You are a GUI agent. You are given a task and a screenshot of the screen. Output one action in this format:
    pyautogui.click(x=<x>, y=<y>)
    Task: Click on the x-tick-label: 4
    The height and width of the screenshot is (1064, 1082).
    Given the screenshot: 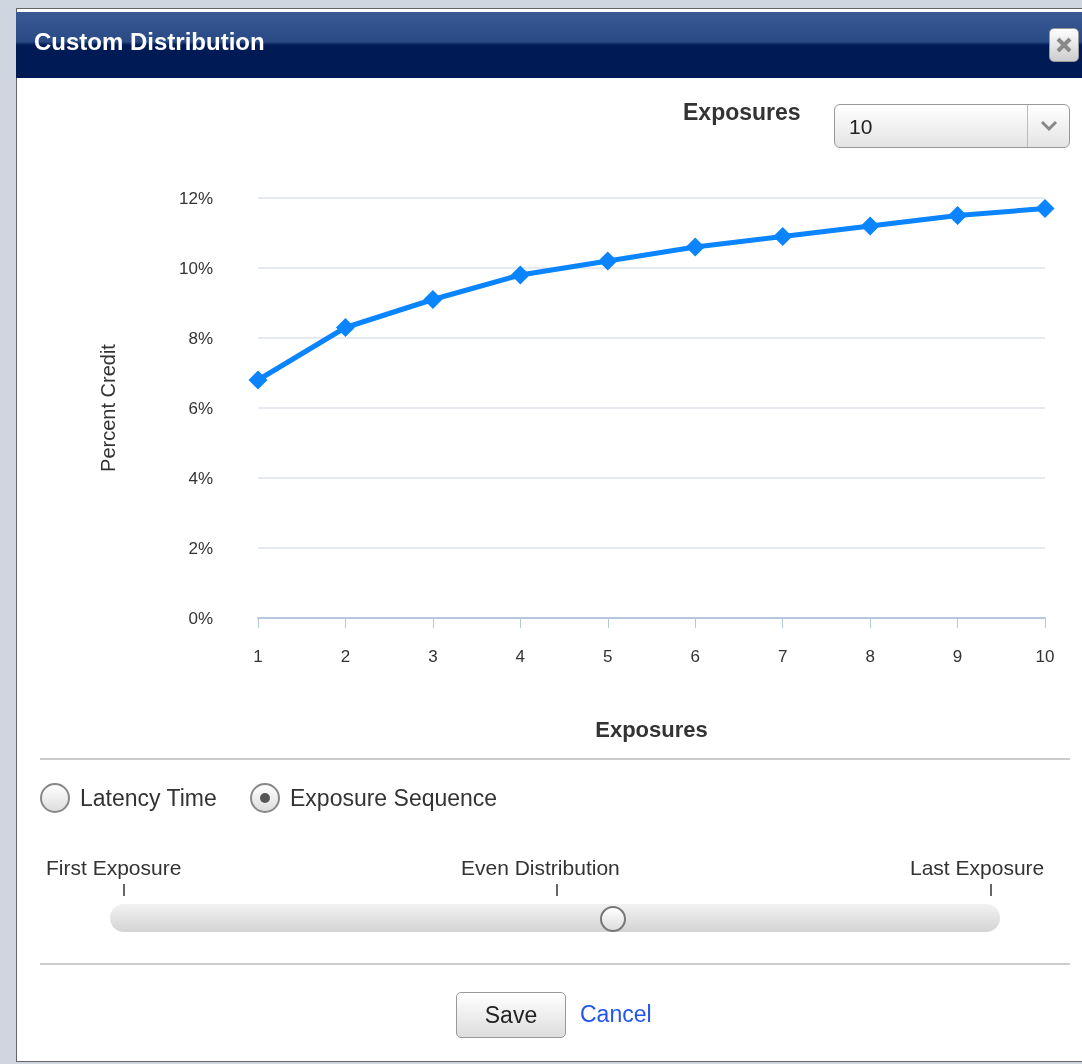 What is the action you would take?
    pyautogui.click(x=520, y=656)
    